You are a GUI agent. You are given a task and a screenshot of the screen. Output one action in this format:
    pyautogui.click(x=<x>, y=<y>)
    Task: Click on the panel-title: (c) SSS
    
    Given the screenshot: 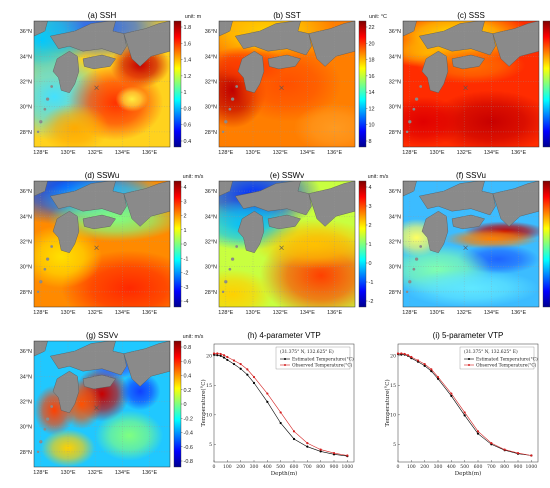 What is the action you would take?
    pyautogui.click(x=471, y=15)
    